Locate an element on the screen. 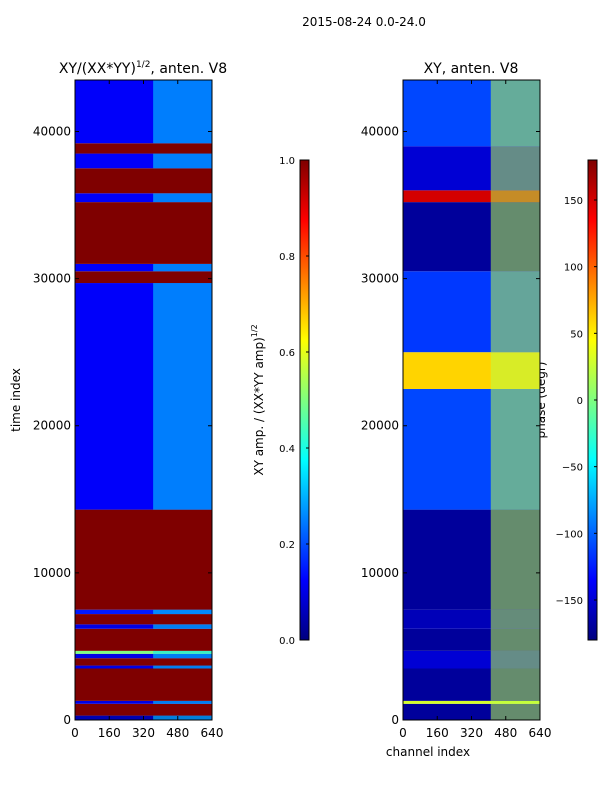 The width and height of the screenshot is (600, 800). right-y-tick-label: 0 is located at coordinates (395, 720).